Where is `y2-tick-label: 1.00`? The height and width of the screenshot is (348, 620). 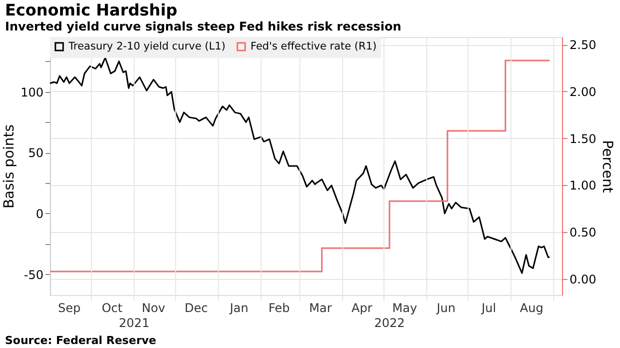 y2-tick-label: 1.00 is located at coordinates (583, 185).